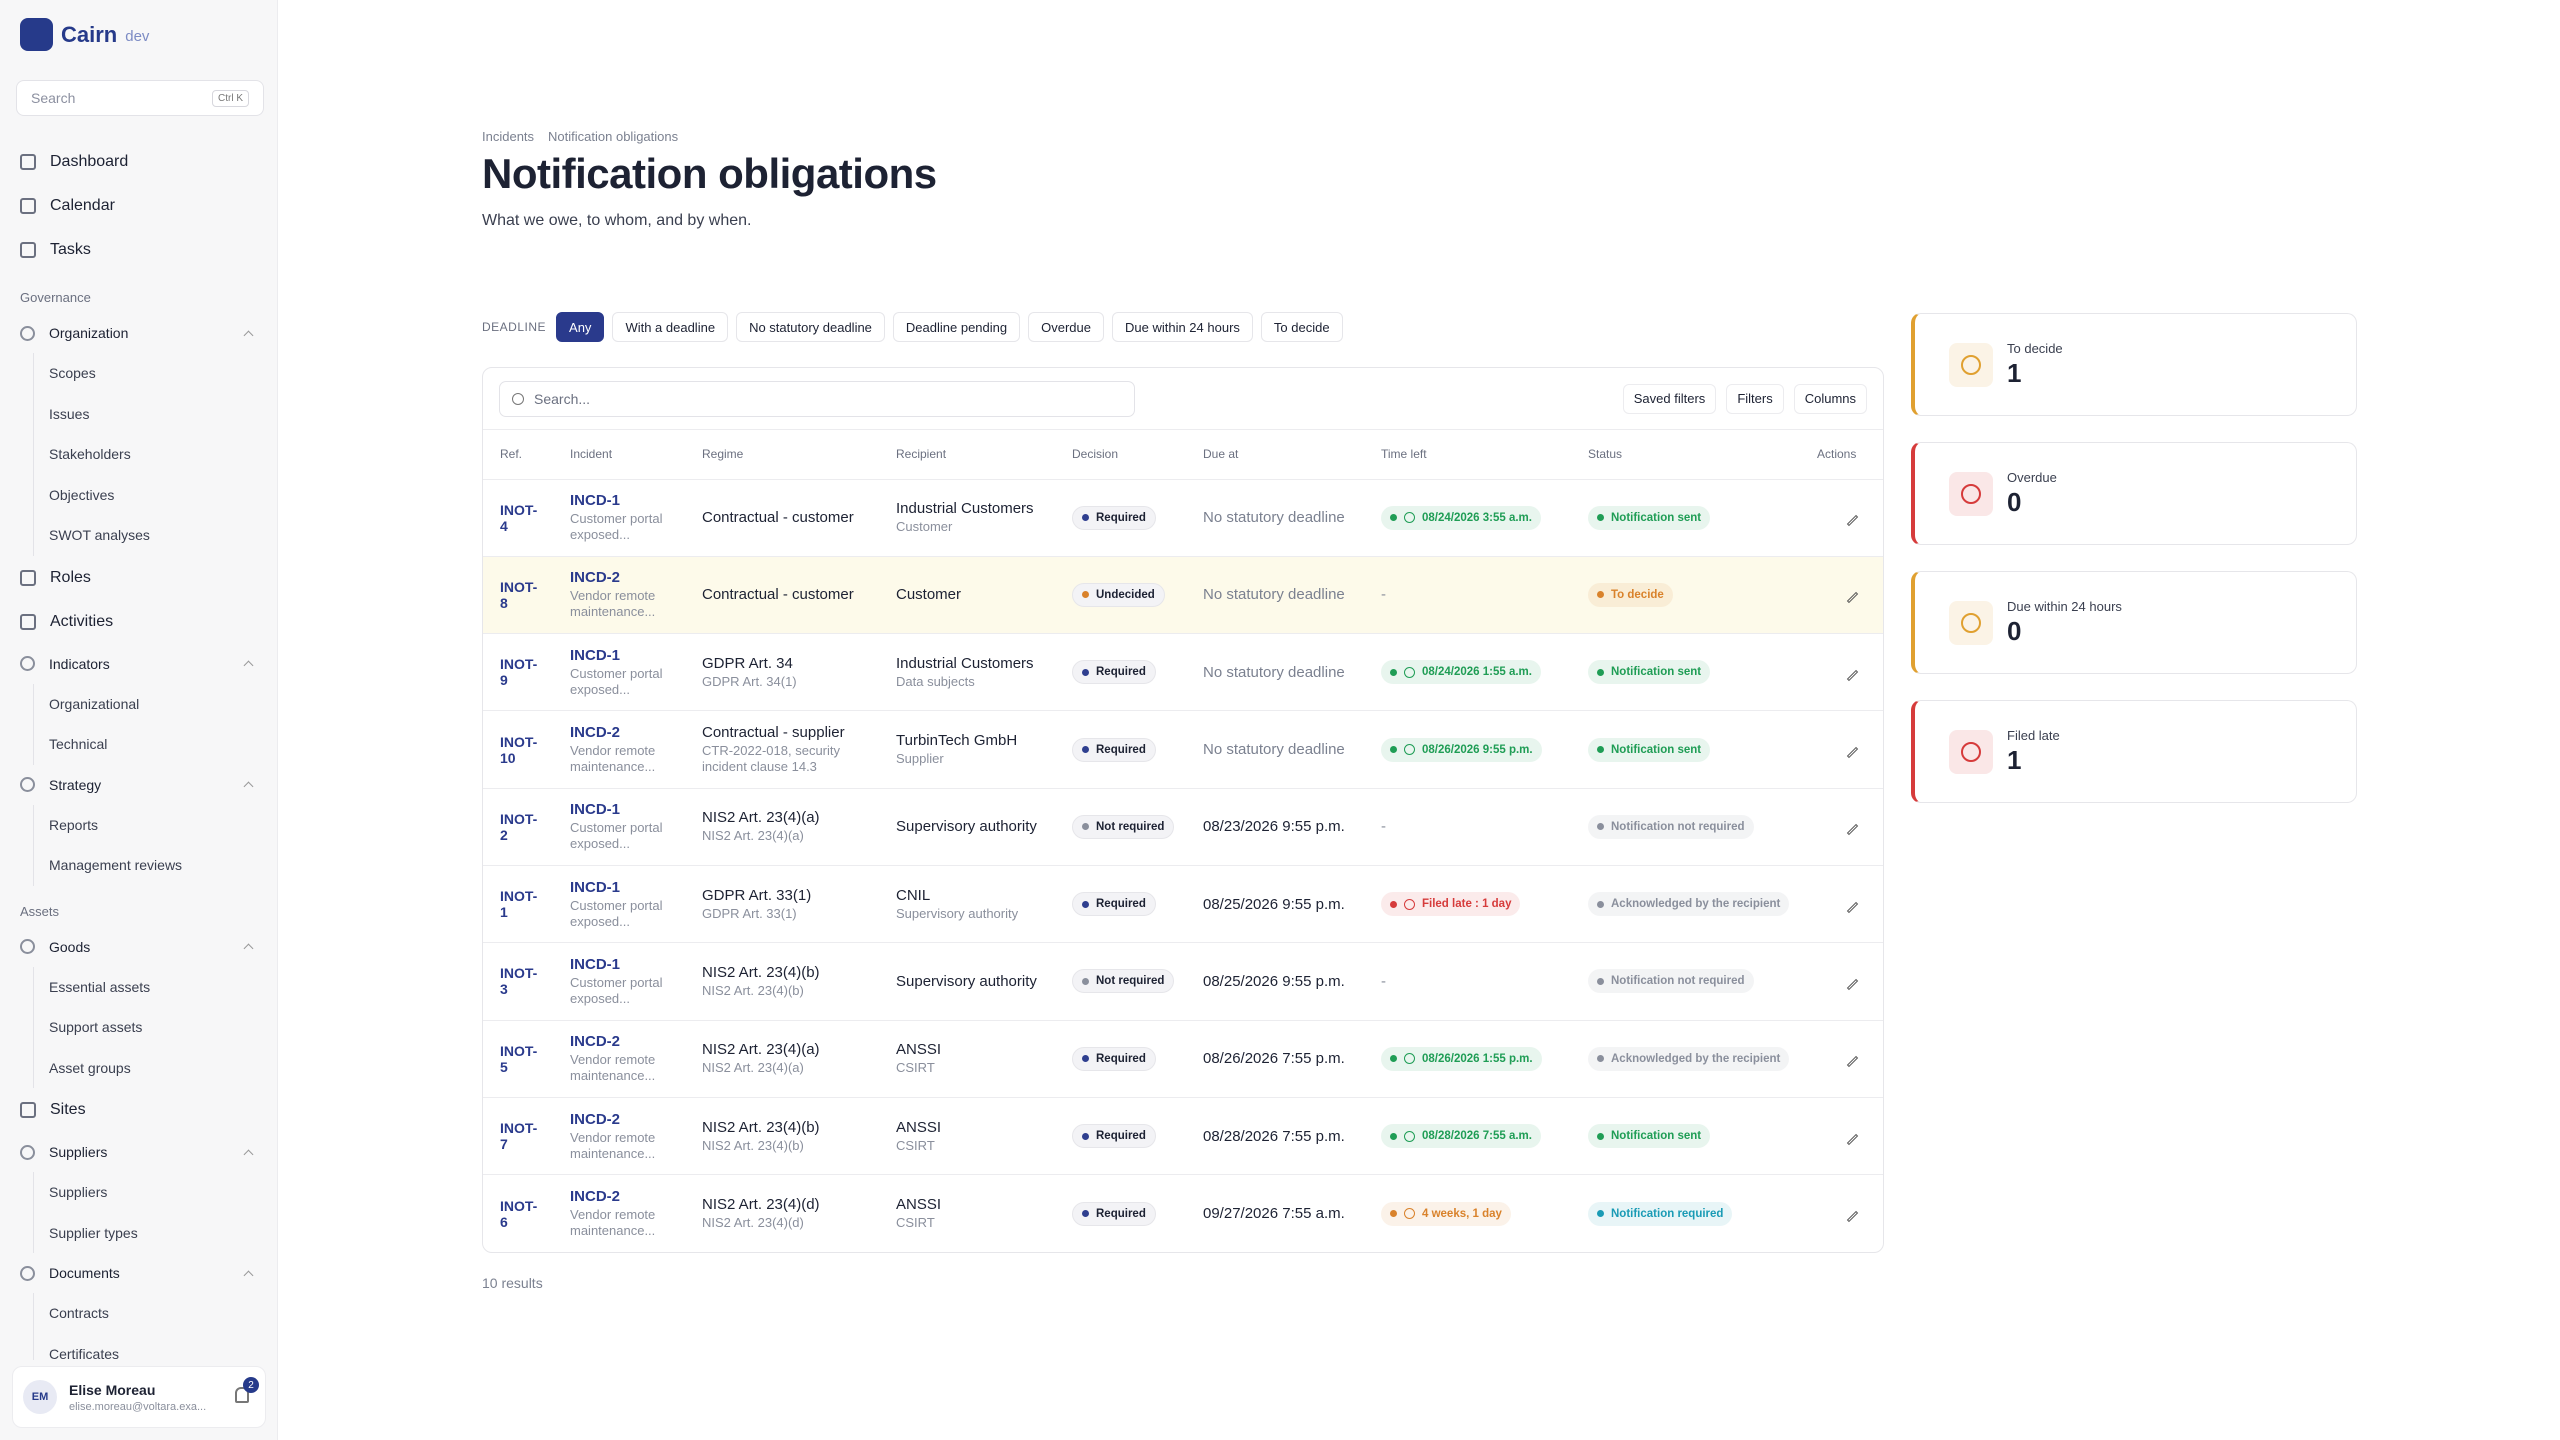  I want to click on ref: INOT-9, so click(519, 672).